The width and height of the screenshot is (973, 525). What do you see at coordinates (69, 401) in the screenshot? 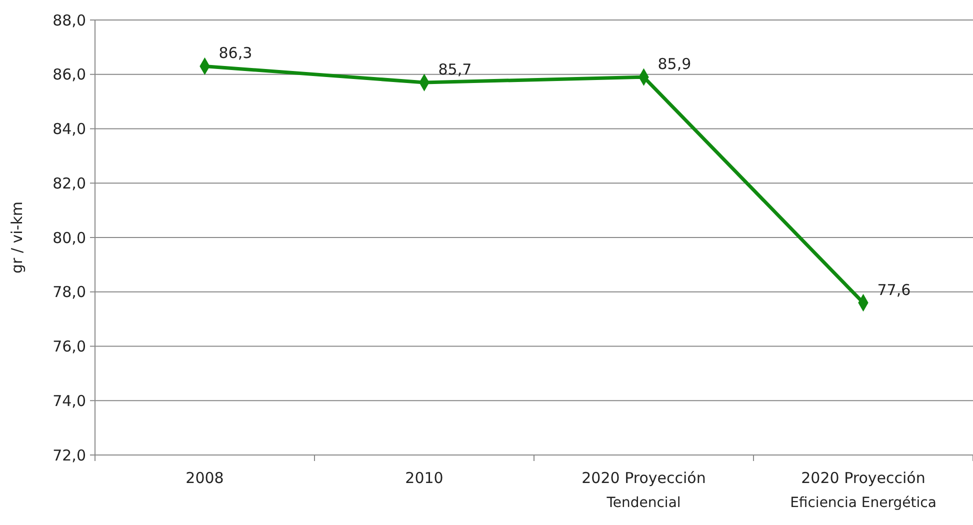
I see `y-tick-label: 74,0` at bounding box center [69, 401].